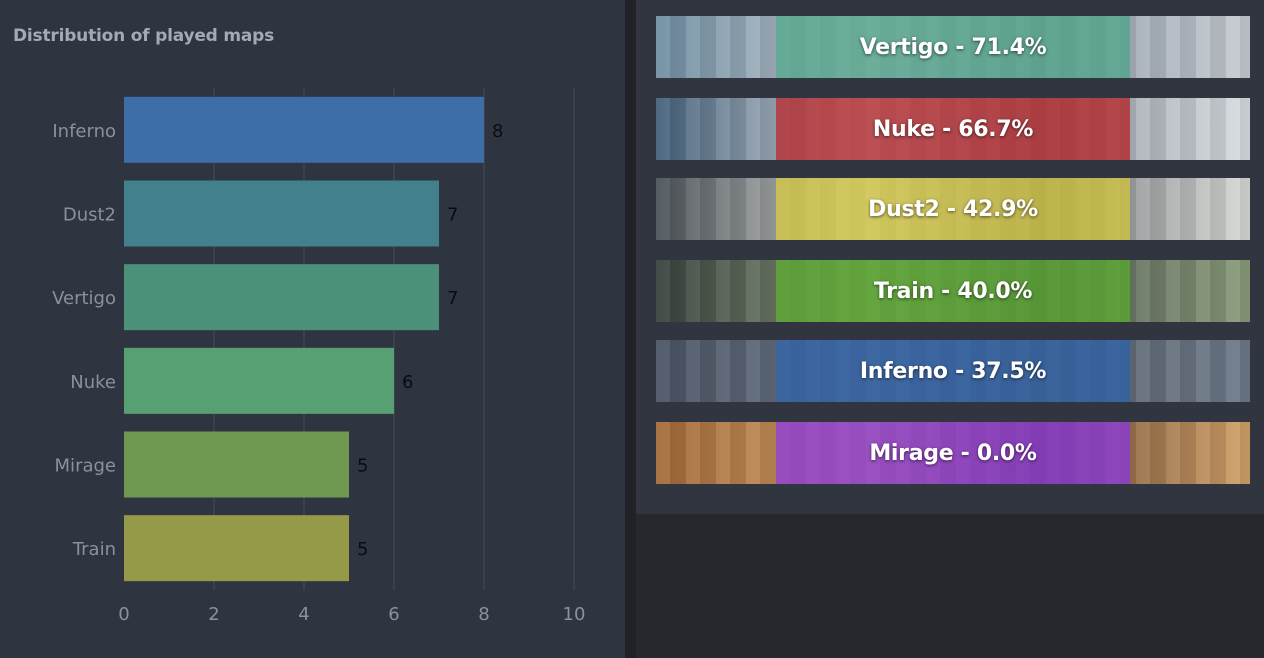 The height and width of the screenshot is (658, 1264). What do you see at coordinates (144, 36) in the screenshot?
I see `chart-title: Distribution of played maps` at bounding box center [144, 36].